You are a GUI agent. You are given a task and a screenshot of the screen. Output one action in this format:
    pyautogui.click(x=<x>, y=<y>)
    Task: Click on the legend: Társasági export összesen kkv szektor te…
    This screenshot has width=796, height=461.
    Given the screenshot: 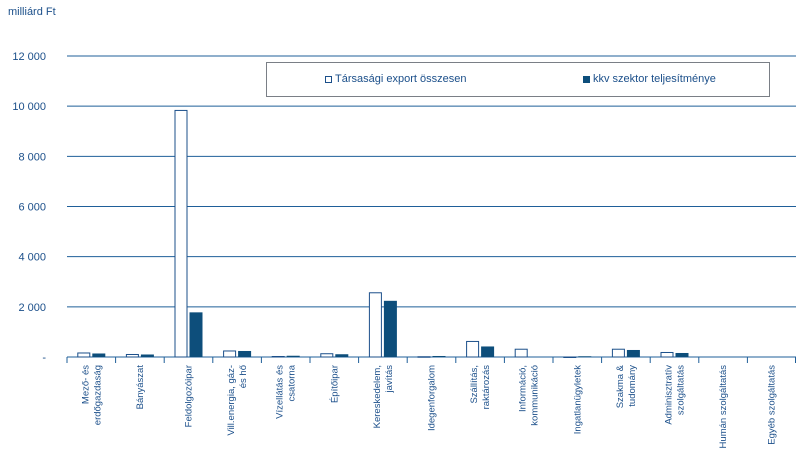 What is the action you would take?
    pyautogui.click(x=518, y=79)
    